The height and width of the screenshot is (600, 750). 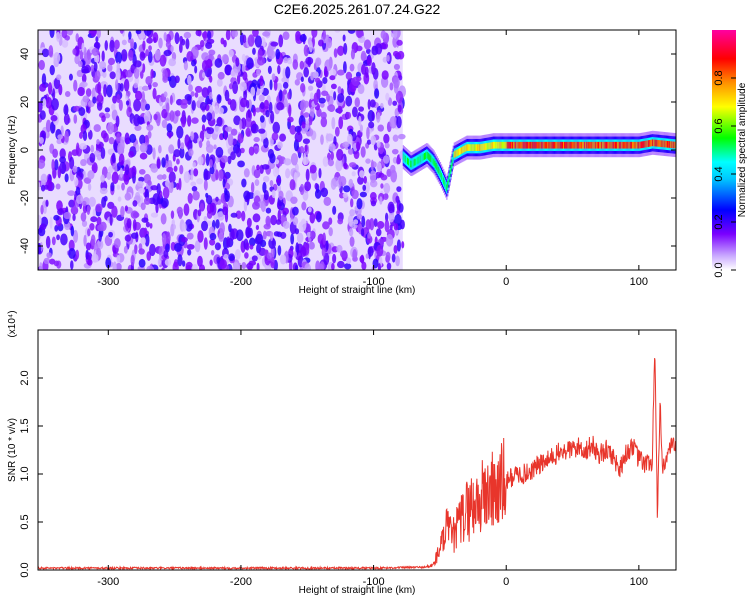 I want to click on spectrogram-x-tick-label: -300, so click(x=108, y=282).